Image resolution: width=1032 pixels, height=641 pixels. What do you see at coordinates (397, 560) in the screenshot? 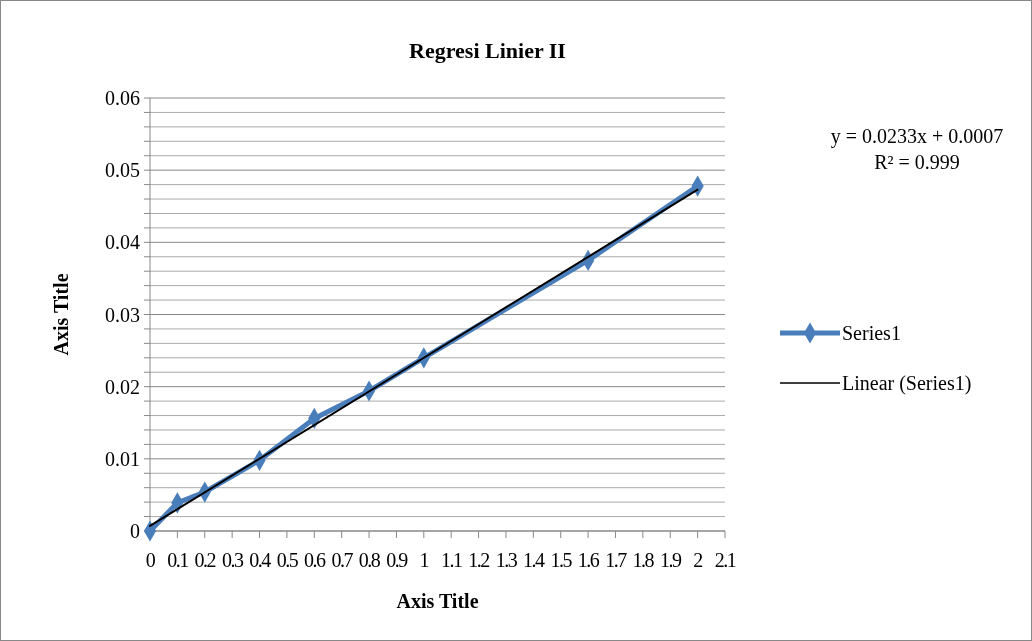
I see `x-tick-label: 0.9` at bounding box center [397, 560].